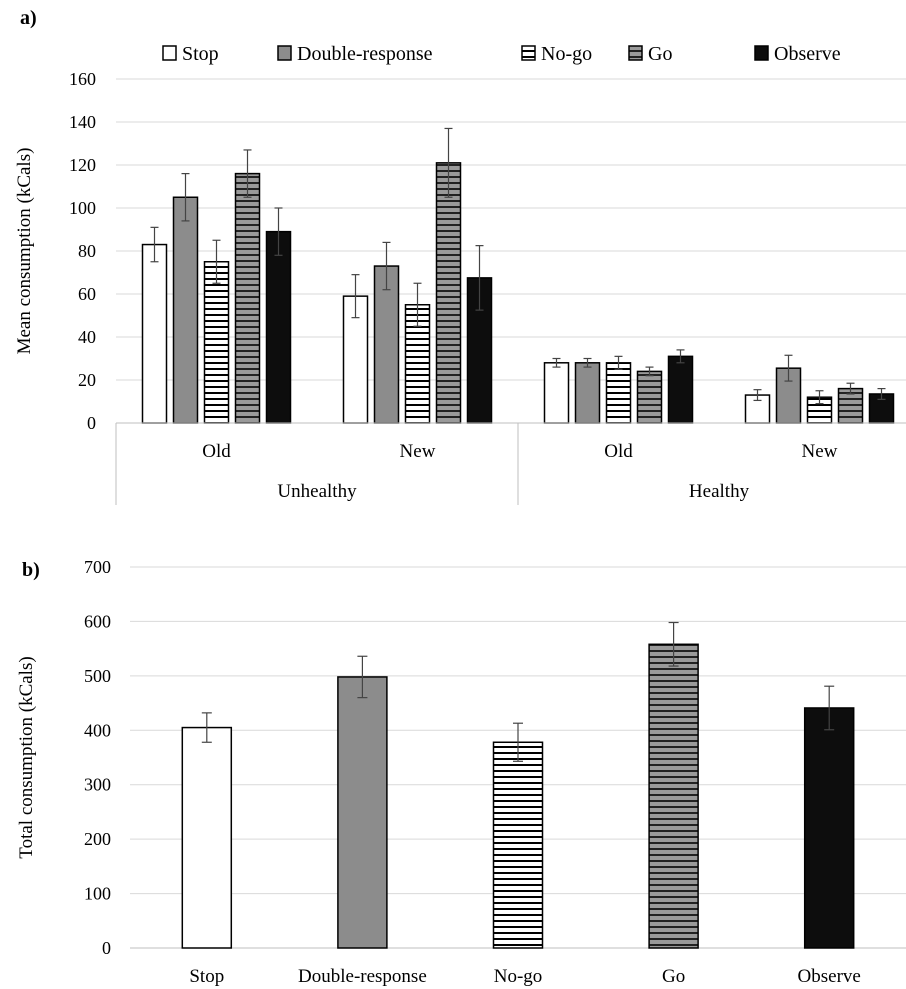 The width and height of the screenshot is (906, 989). What do you see at coordinates (673, 976) in the screenshot?
I see `category-label: Go` at bounding box center [673, 976].